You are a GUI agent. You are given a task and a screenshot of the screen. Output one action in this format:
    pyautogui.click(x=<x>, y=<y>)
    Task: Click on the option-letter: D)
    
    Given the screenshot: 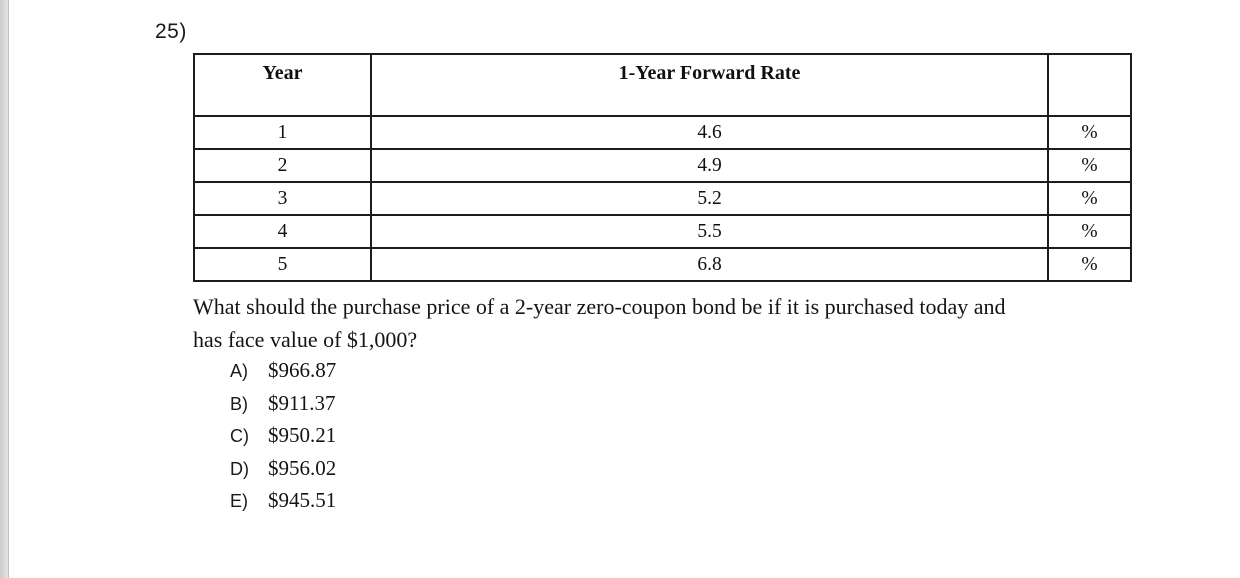 What is the action you would take?
    pyautogui.click(x=239, y=468)
    